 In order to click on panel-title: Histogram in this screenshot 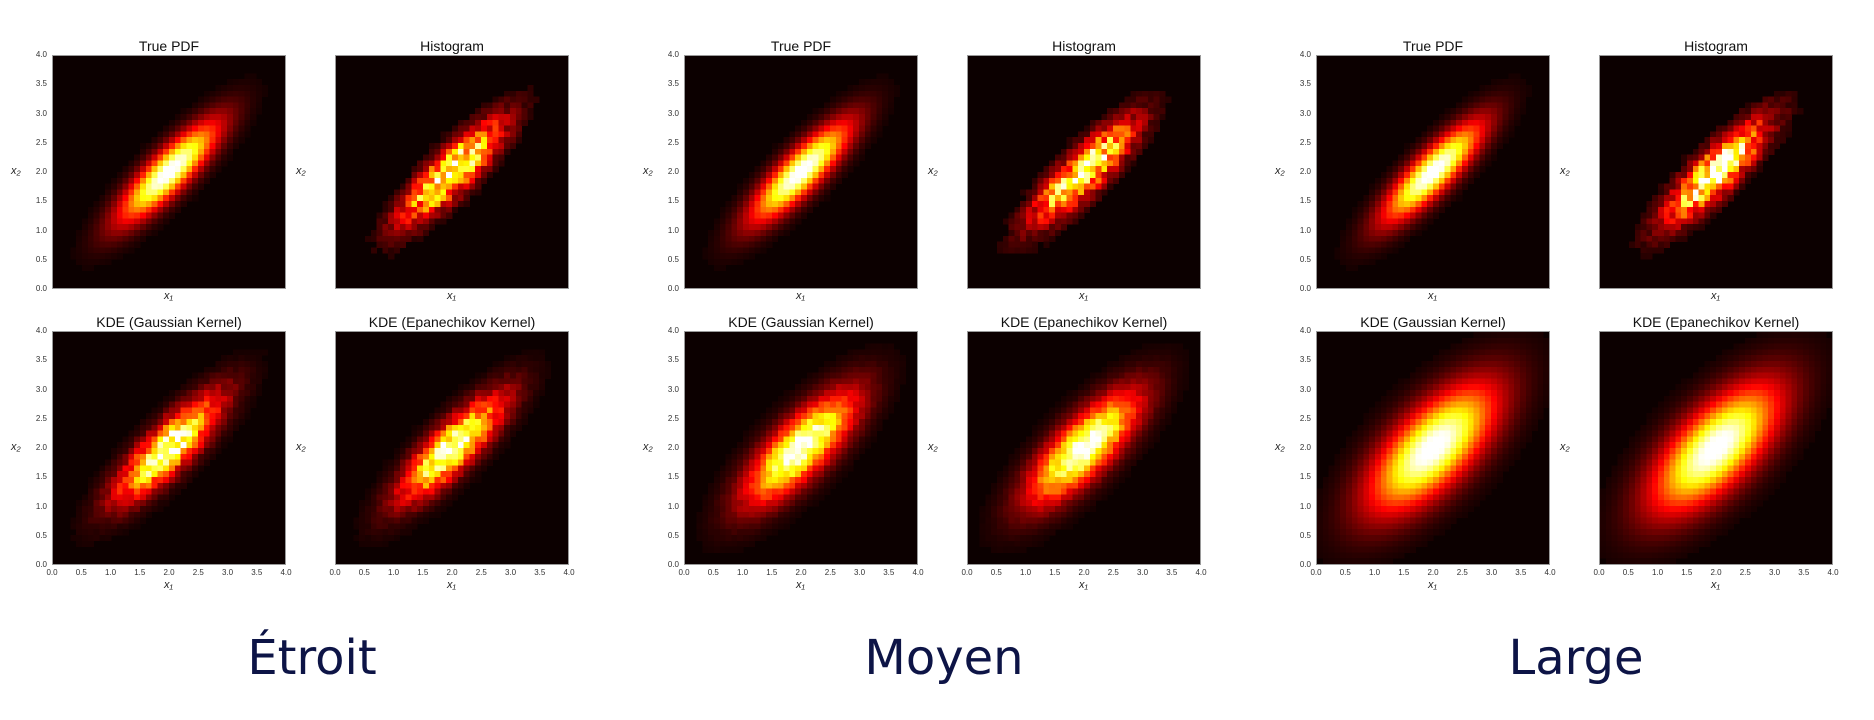, I will do `click(1716, 46)`.